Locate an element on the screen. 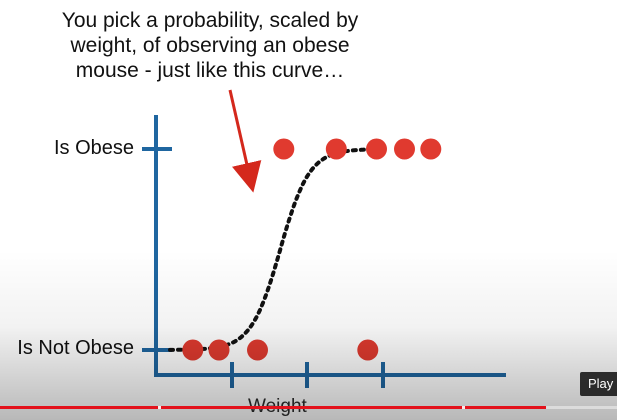  caption-line-1: You pick a probability, scaled by is located at coordinates (210, 20).